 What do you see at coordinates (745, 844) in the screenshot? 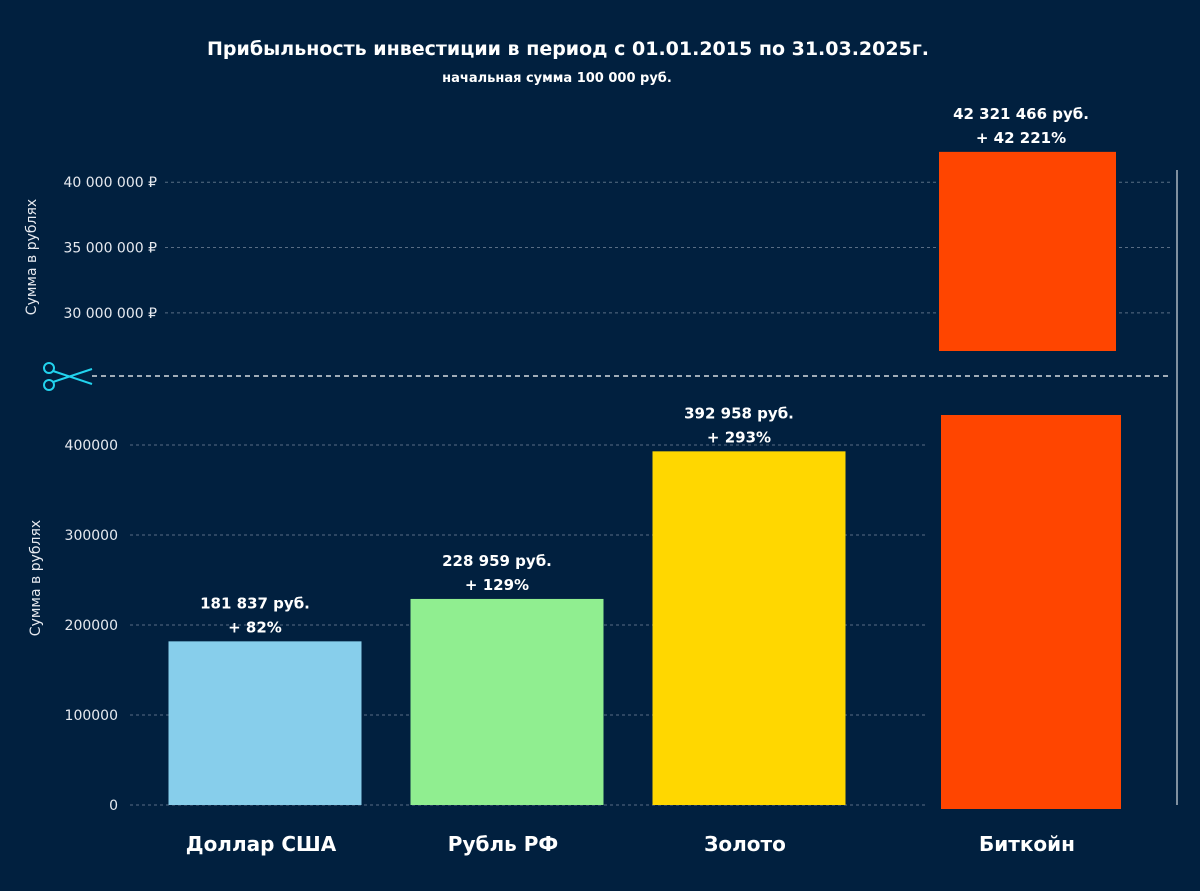
I see `category-label: Золото` at bounding box center [745, 844].